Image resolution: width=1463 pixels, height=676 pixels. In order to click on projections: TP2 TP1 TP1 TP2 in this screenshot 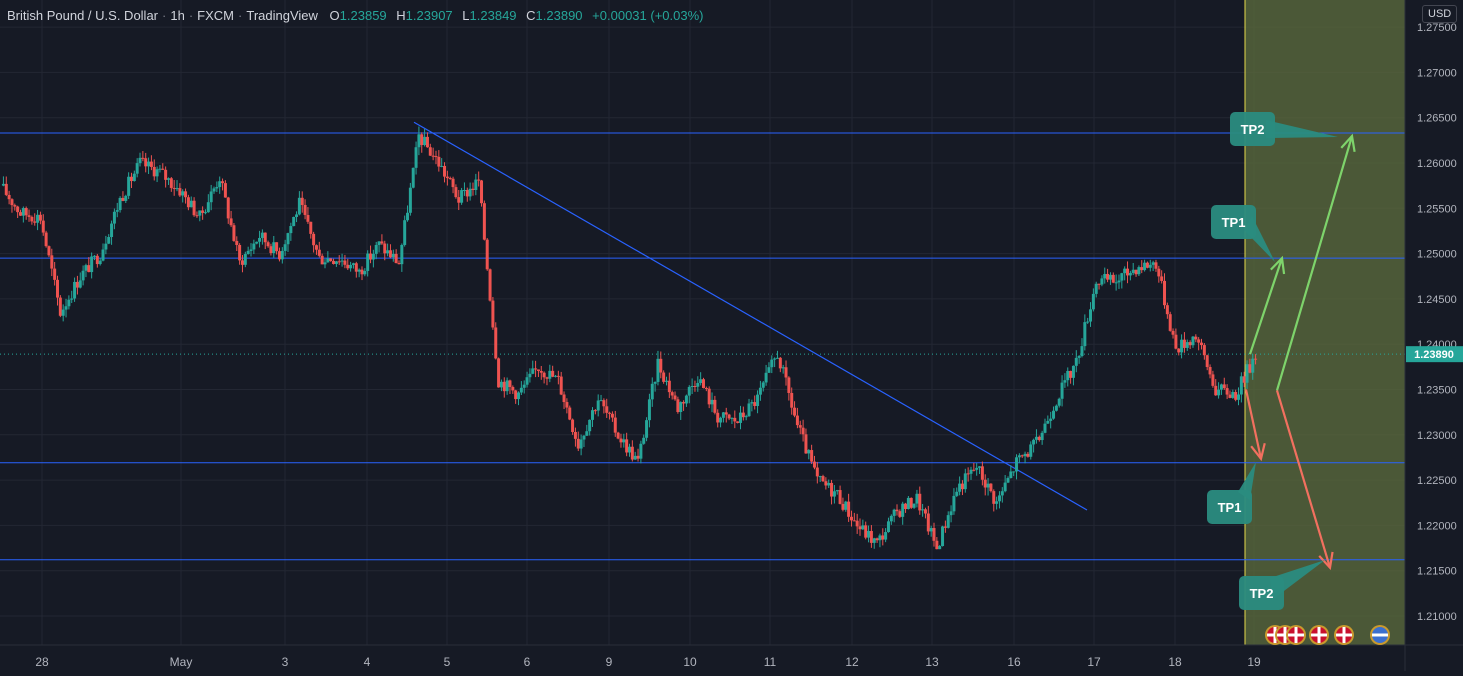, I will do `click(1281, 361)`.